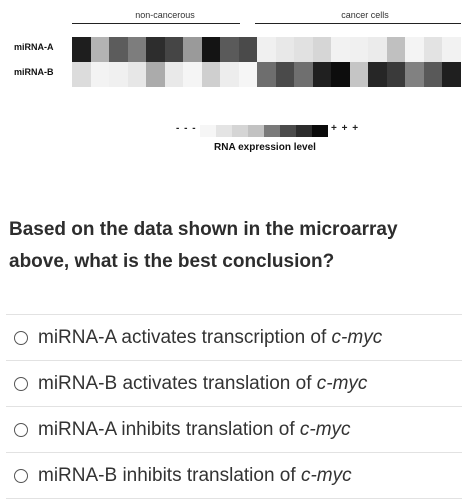 The width and height of the screenshot is (474, 499). I want to click on option-label: miRNA-A activates transcription of c-myc, so click(210, 337).